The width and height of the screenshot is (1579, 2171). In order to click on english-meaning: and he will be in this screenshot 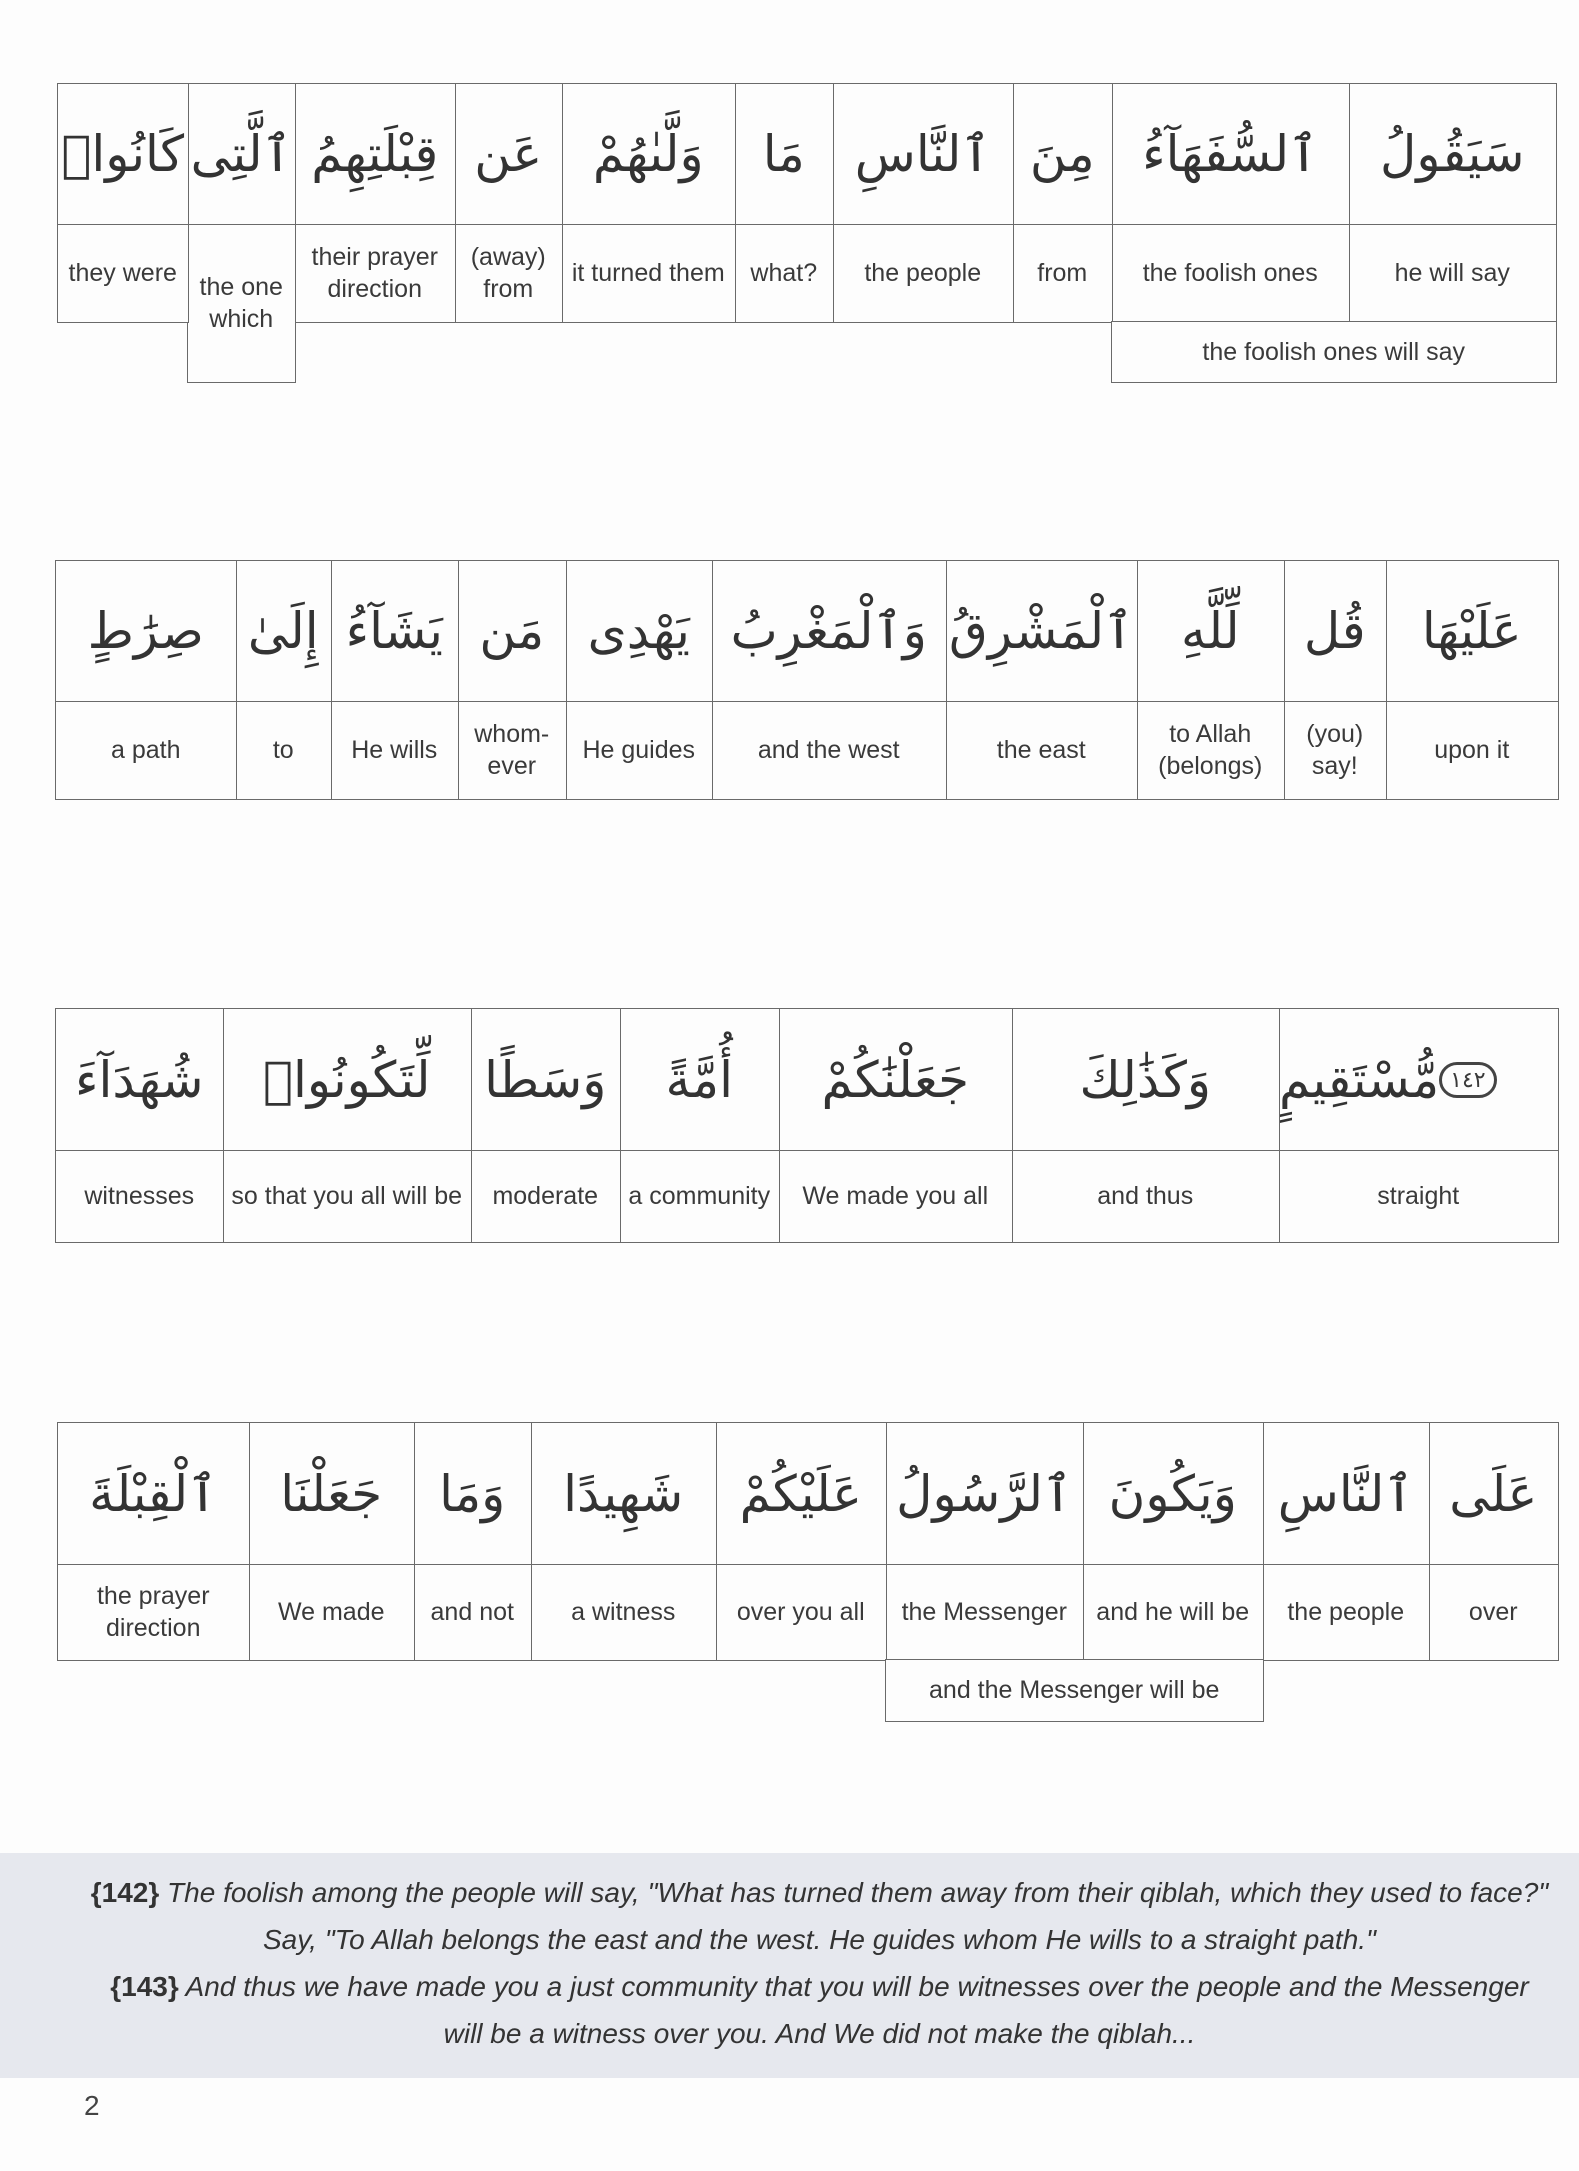, I will do `click(1173, 1612)`.